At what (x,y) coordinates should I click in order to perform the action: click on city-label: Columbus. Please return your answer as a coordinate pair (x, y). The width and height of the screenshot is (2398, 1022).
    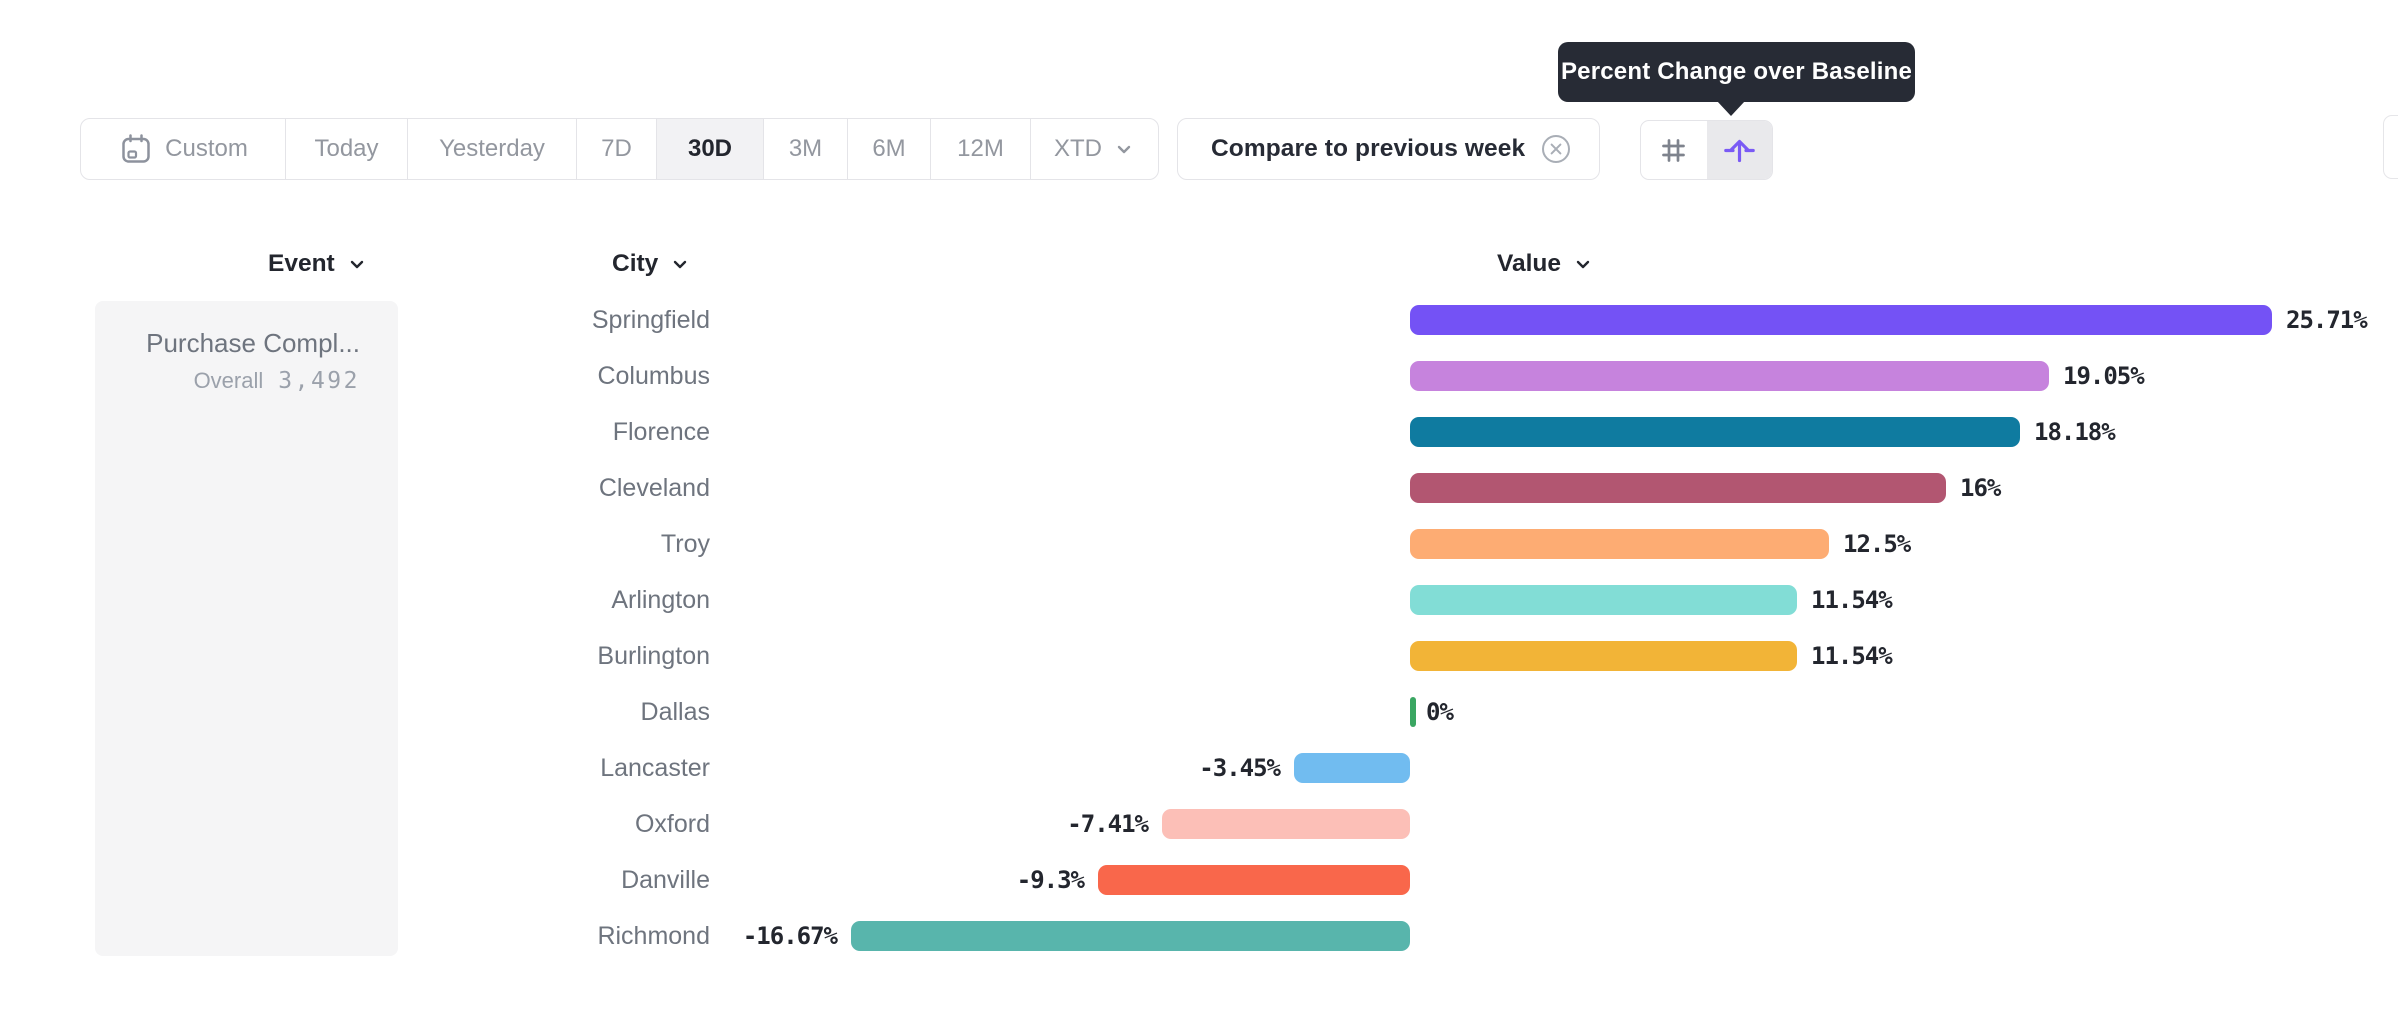
    Looking at the image, I should click on (653, 376).